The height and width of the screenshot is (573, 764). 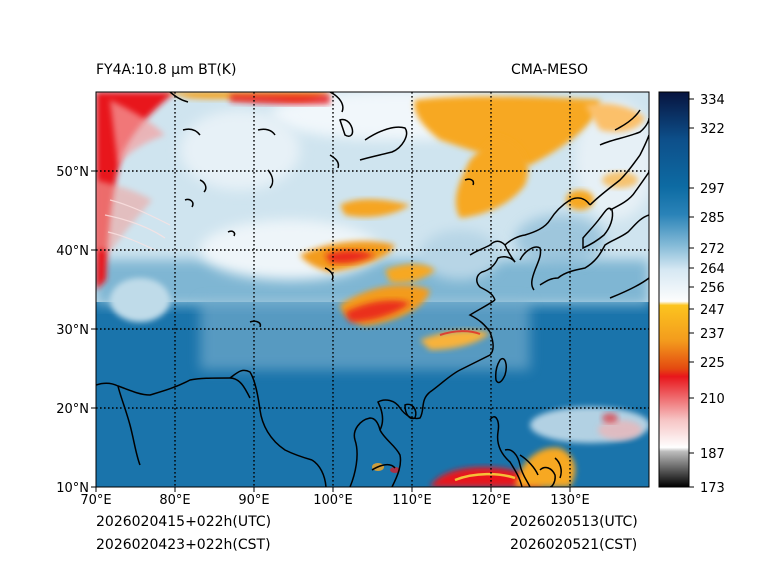 I want to click on valid-time-utc: 2026020513(UTC), so click(x=574, y=522).